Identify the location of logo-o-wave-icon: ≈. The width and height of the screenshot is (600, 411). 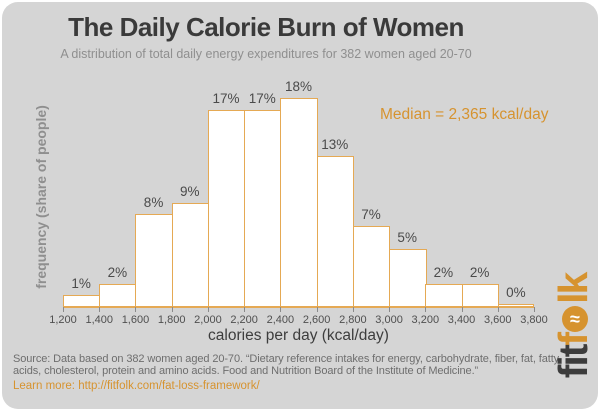
(575, 318).